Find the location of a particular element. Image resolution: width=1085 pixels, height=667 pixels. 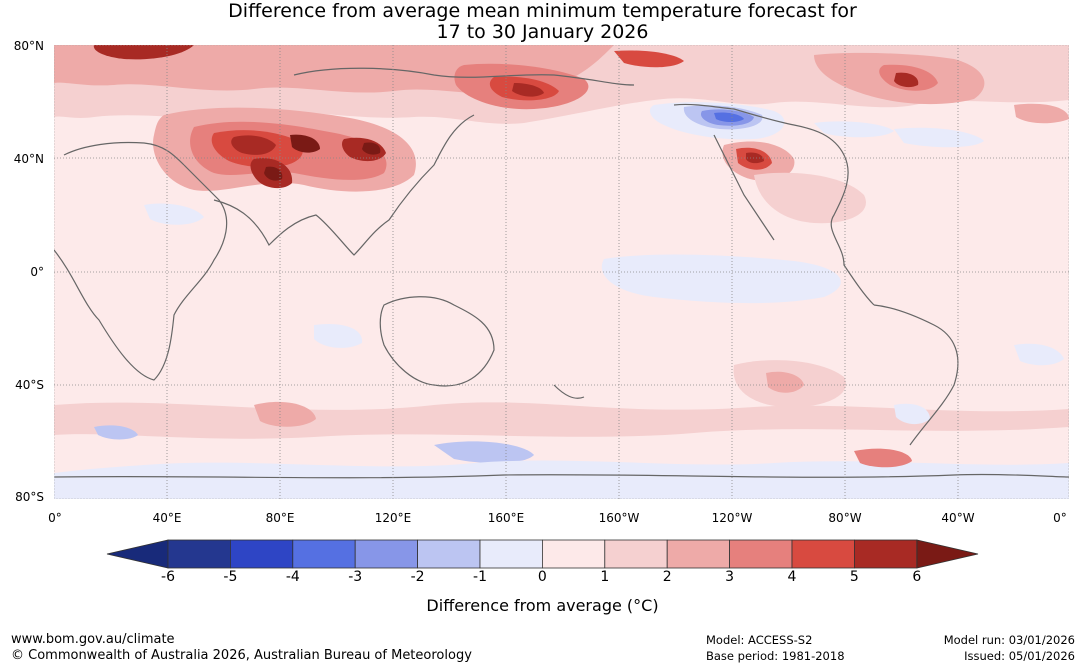

colorbar-tick: 2 is located at coordinates (667, 577).